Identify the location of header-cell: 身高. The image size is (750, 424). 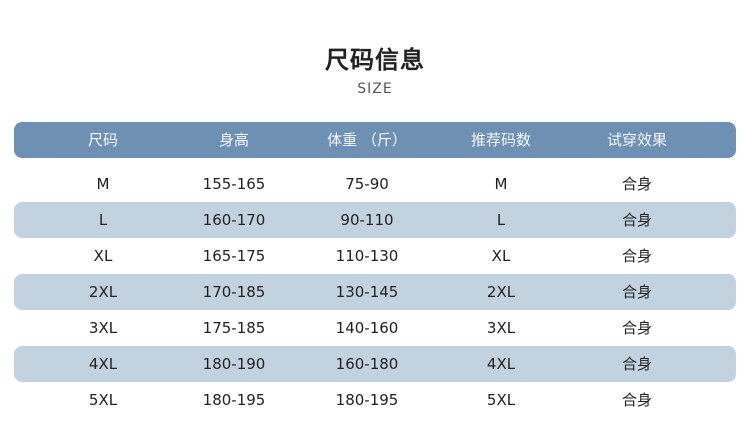
(233, 140).